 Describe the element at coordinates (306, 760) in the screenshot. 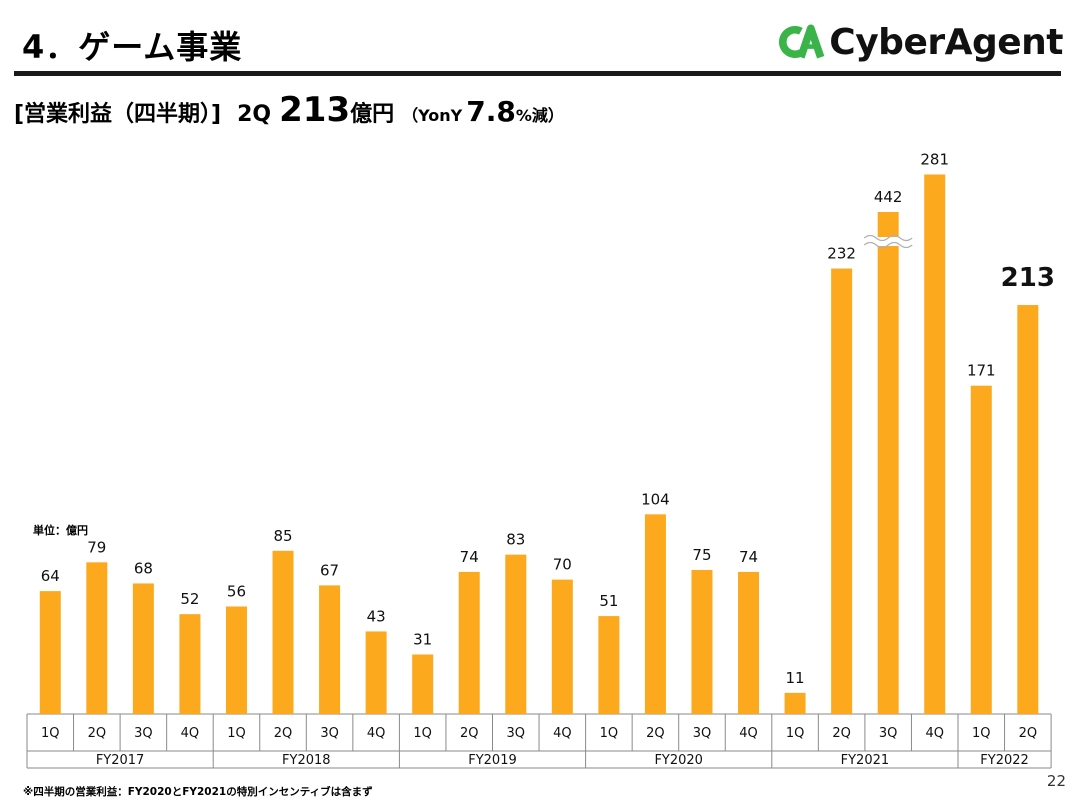

I see `fiscal-year-label: FY2018` at that location.